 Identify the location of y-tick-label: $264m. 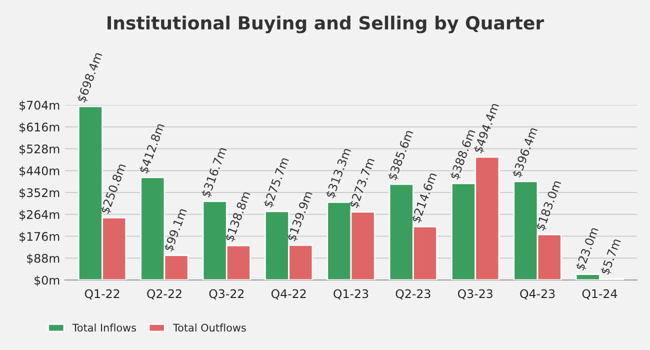
(40, 215).